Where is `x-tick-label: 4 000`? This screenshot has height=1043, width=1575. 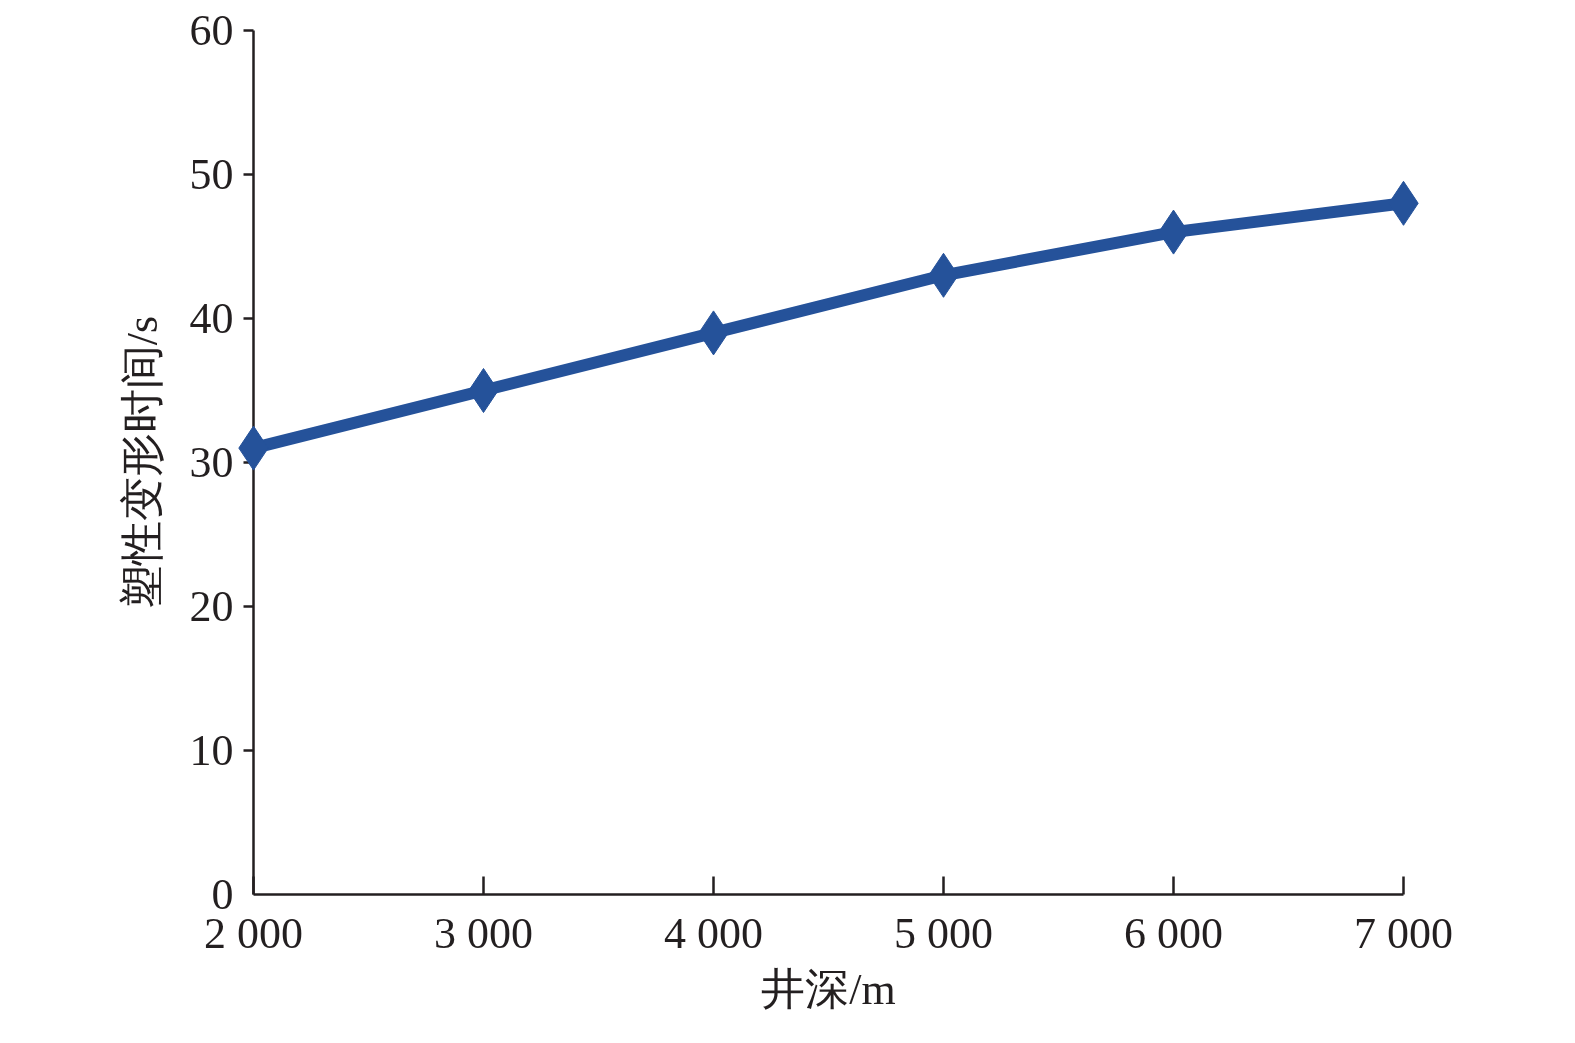
x-tick-label: 4 000 is located at coordinates (713, 933).